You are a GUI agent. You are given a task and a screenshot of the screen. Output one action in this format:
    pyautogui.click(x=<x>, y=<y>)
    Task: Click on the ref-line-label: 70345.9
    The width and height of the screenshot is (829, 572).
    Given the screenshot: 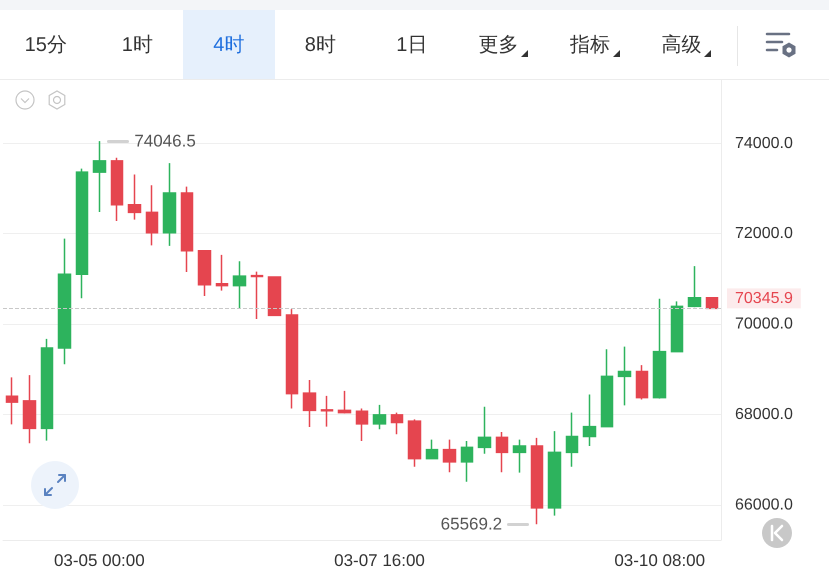 What is the action you would take?
    pyautogui.click(x=764, y=298)
    